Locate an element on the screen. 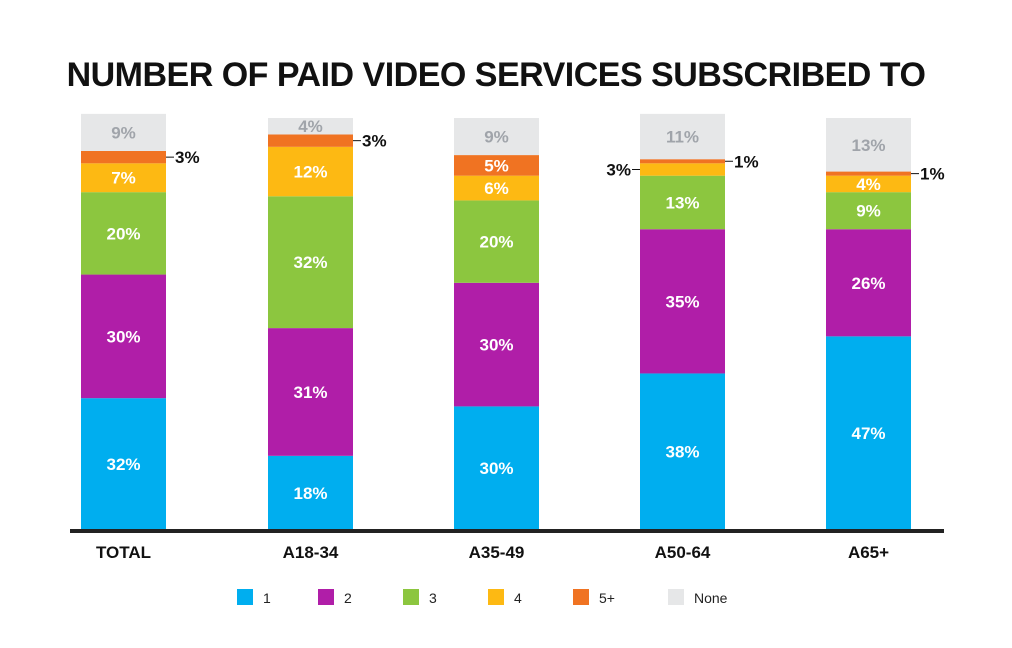 The image size is (1012, 648). bar-segment-a5064-none is located at coordinates (682, 136).